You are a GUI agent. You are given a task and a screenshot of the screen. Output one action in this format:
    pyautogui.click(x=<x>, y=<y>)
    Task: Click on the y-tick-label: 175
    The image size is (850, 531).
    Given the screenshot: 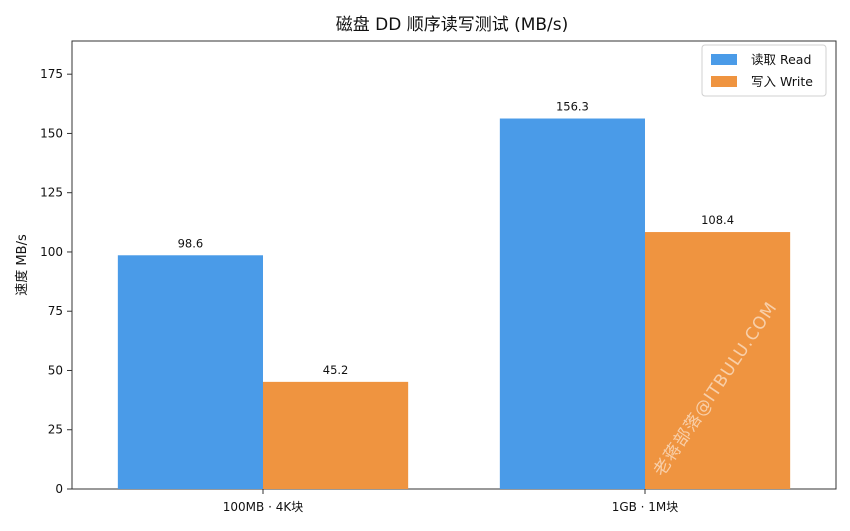 What is the action you would take?
    pyautogui.click(x=51, y=74)
    